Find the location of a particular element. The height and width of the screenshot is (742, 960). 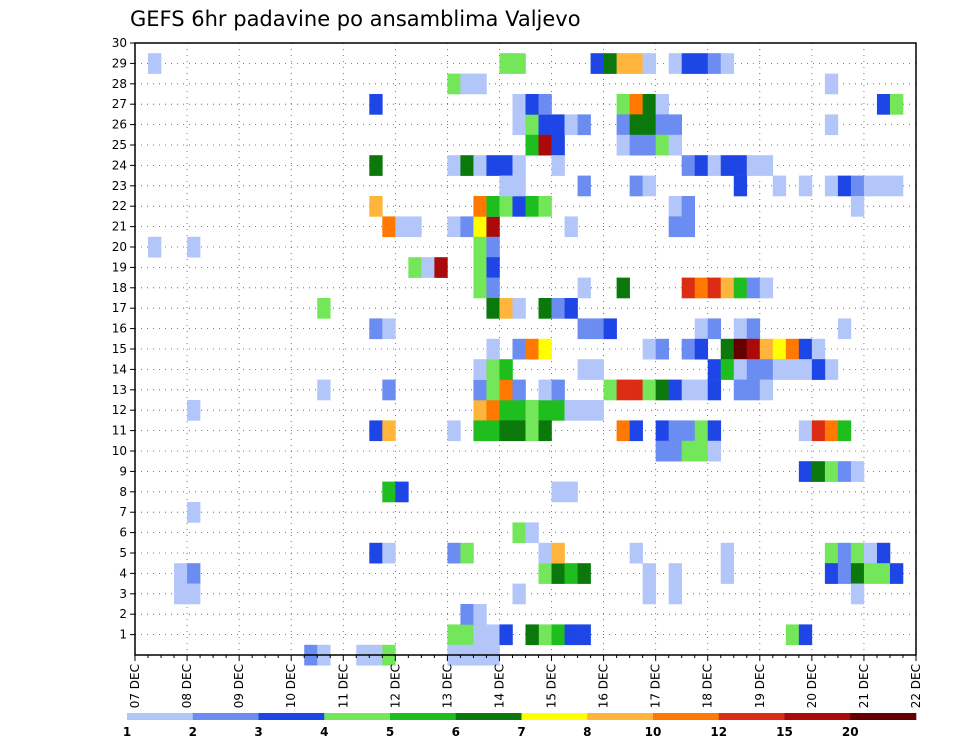

y-tick-label: 16 is located at coordinates (119, 329).